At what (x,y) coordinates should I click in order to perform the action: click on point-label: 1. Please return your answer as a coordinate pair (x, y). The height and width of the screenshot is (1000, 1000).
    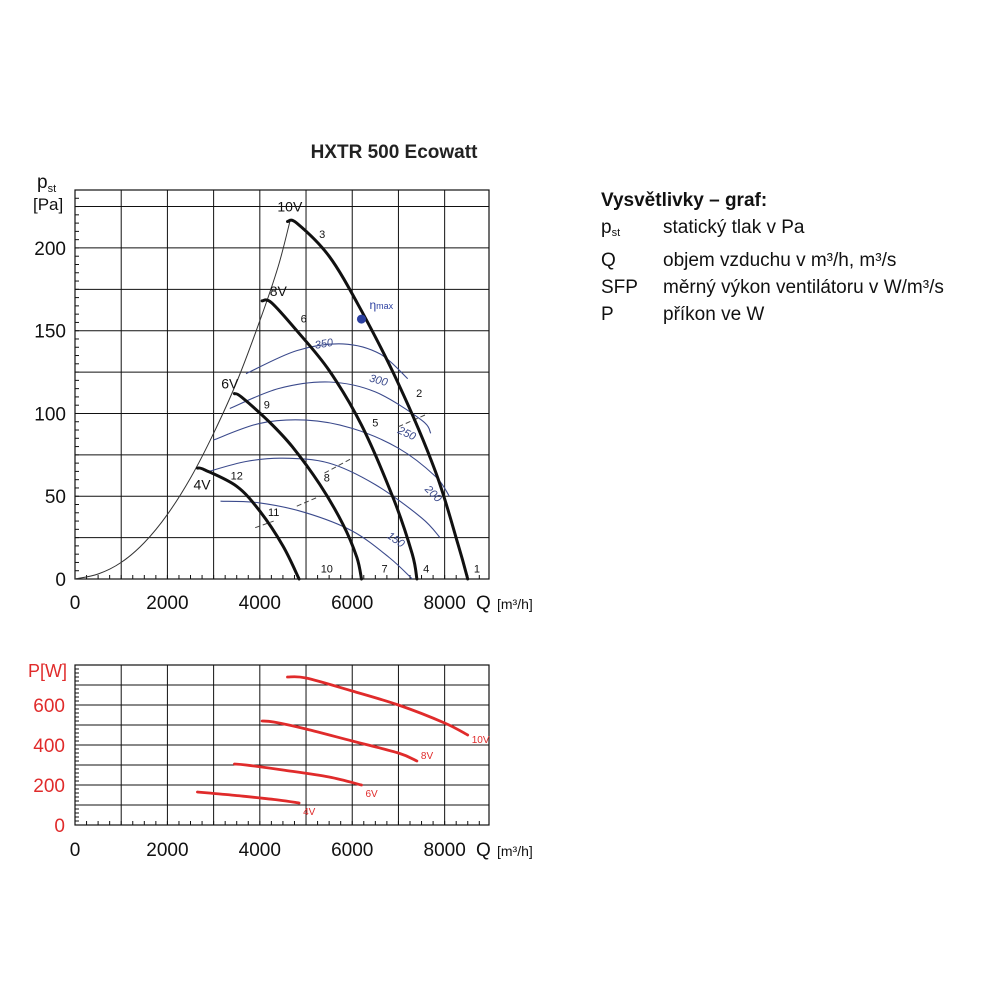
    Looking at the image, I should click on (477, 569).